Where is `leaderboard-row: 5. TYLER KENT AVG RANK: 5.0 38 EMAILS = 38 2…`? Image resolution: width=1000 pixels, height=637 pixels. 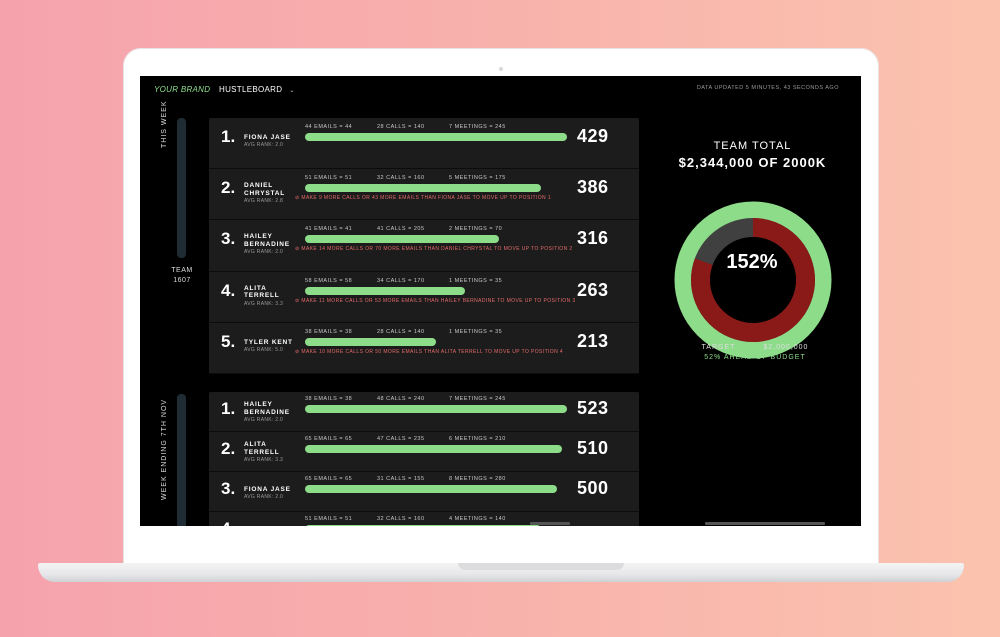 leaderboard-row: 5. TYLER KENT AVG RANK: 5.0 38 EMAILS = 38 2… is located at coordinates (424, 348).